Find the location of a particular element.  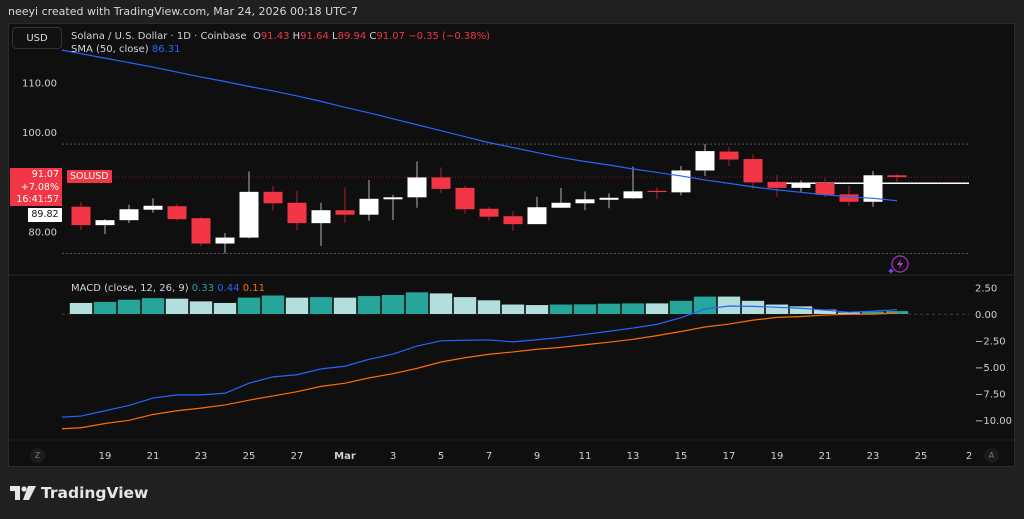

sma-legend: SMA (50, close) 86.31 is located at coordinates (125, 49).